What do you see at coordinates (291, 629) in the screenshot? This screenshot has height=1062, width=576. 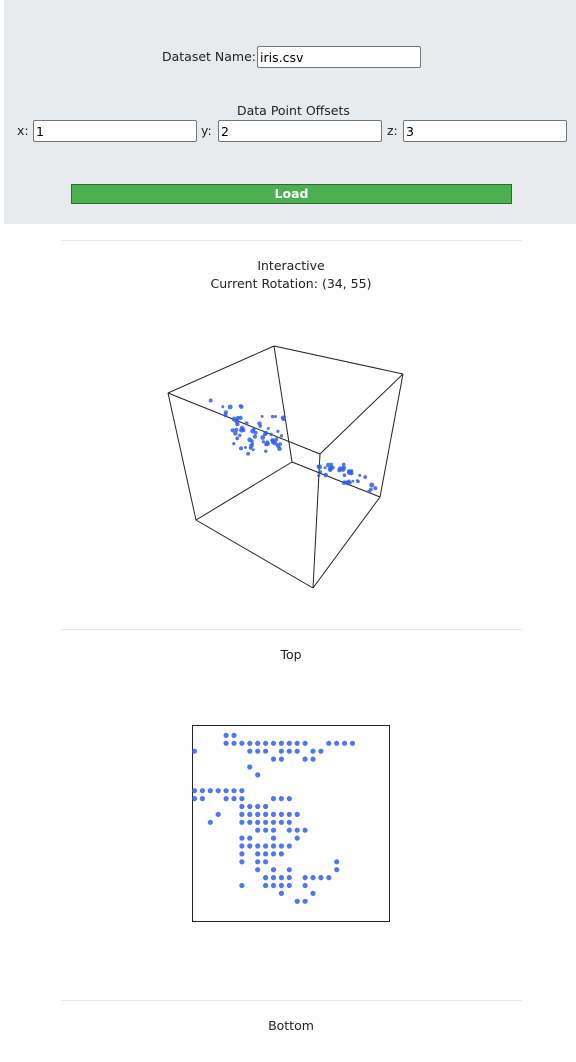 I see `divider-middle` at bounding box center [291, 629].